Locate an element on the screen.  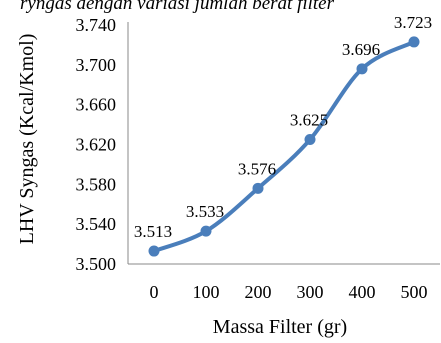
x-tick-label: 100 is located at coordinates (206, 292).